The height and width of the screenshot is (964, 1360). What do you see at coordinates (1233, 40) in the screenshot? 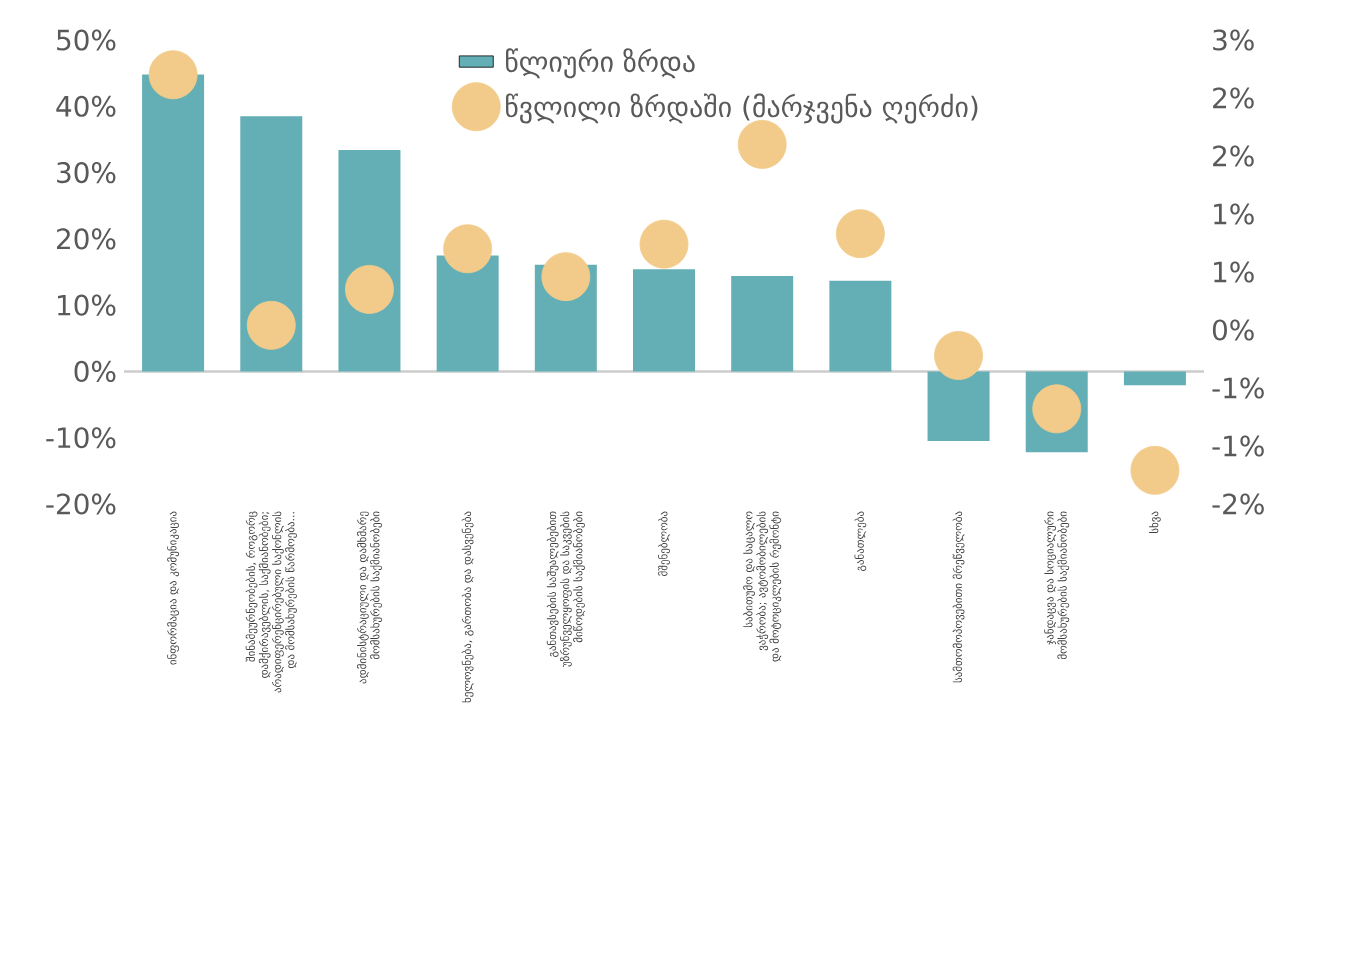
I see `y2-tick-label: 3%` at bounding box center [1233, 40].